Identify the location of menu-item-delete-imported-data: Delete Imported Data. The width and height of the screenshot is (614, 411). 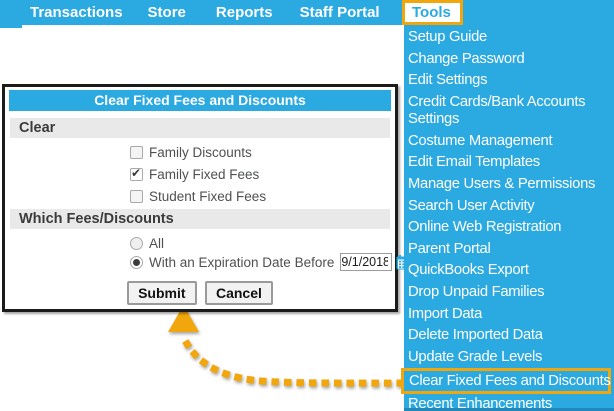
(475, 335).